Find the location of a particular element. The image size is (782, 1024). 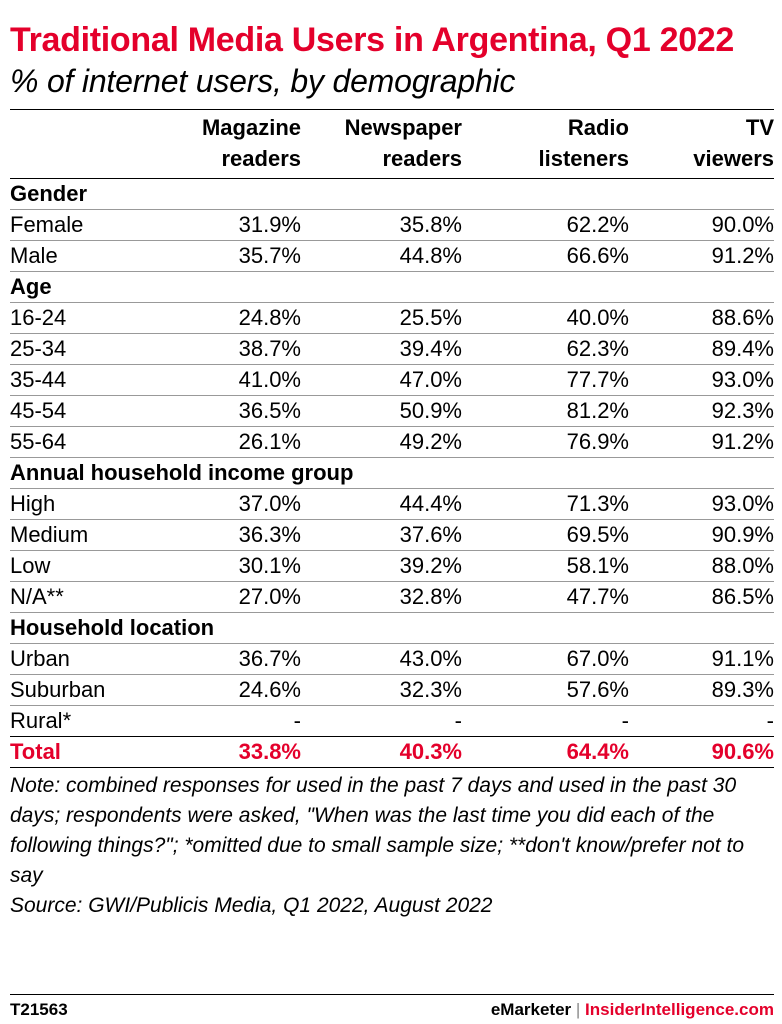

table-row: 35-44 41.0% 47.0% 77.7% 93.0% is located at coordinates (392, 380).